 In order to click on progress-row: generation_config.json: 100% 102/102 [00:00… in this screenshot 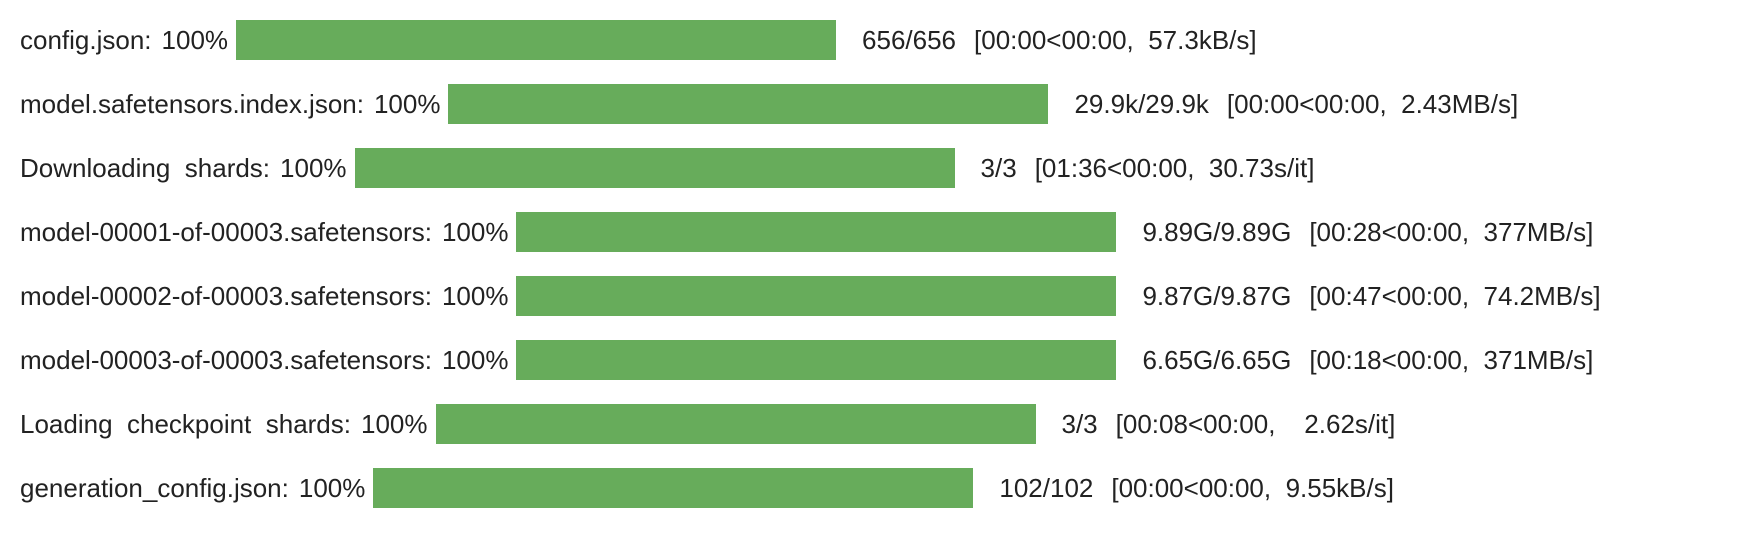, I will do `click(707, 488)`.